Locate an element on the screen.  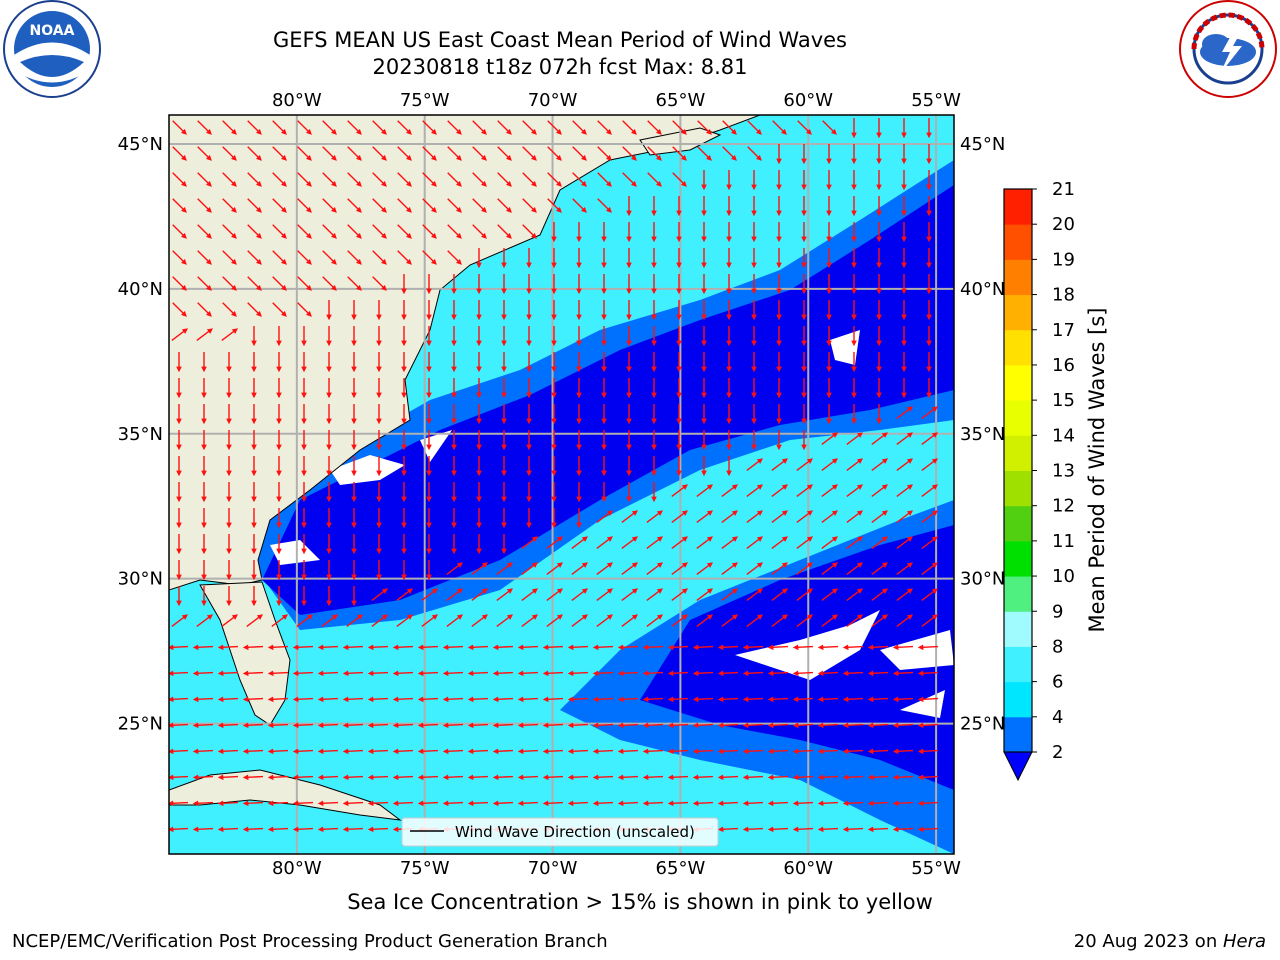
lat-label-right: 45°N is located at coordinates (982, 144).